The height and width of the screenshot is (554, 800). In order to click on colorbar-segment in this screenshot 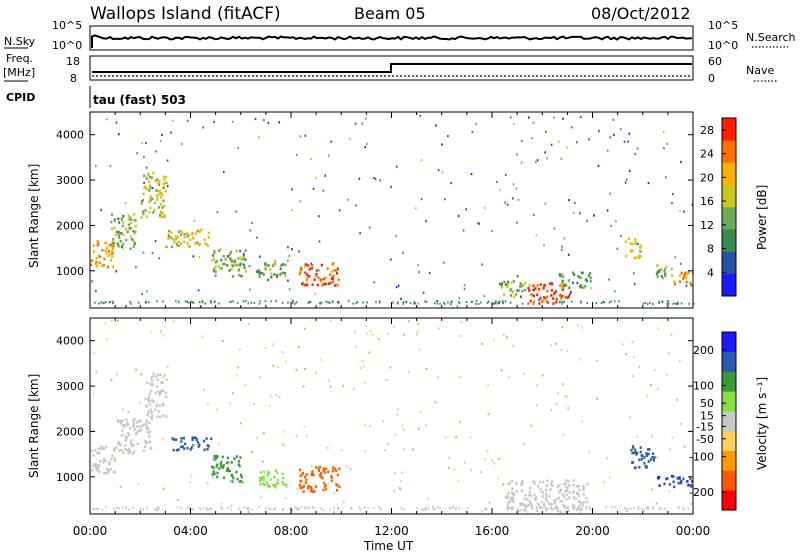, I will do `click(729, 196)`.